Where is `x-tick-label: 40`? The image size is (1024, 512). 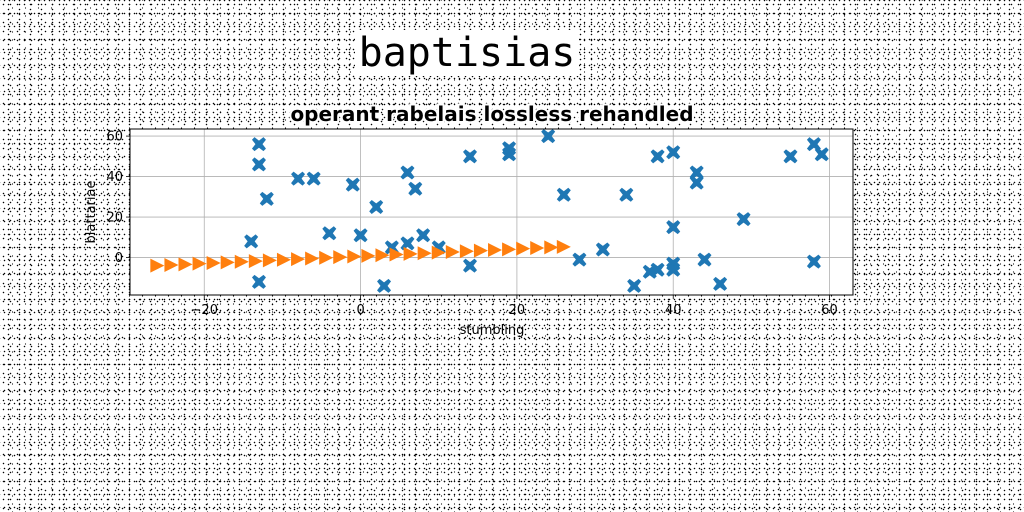
x-tick-label: 40 is located at coordinates (673, 310).